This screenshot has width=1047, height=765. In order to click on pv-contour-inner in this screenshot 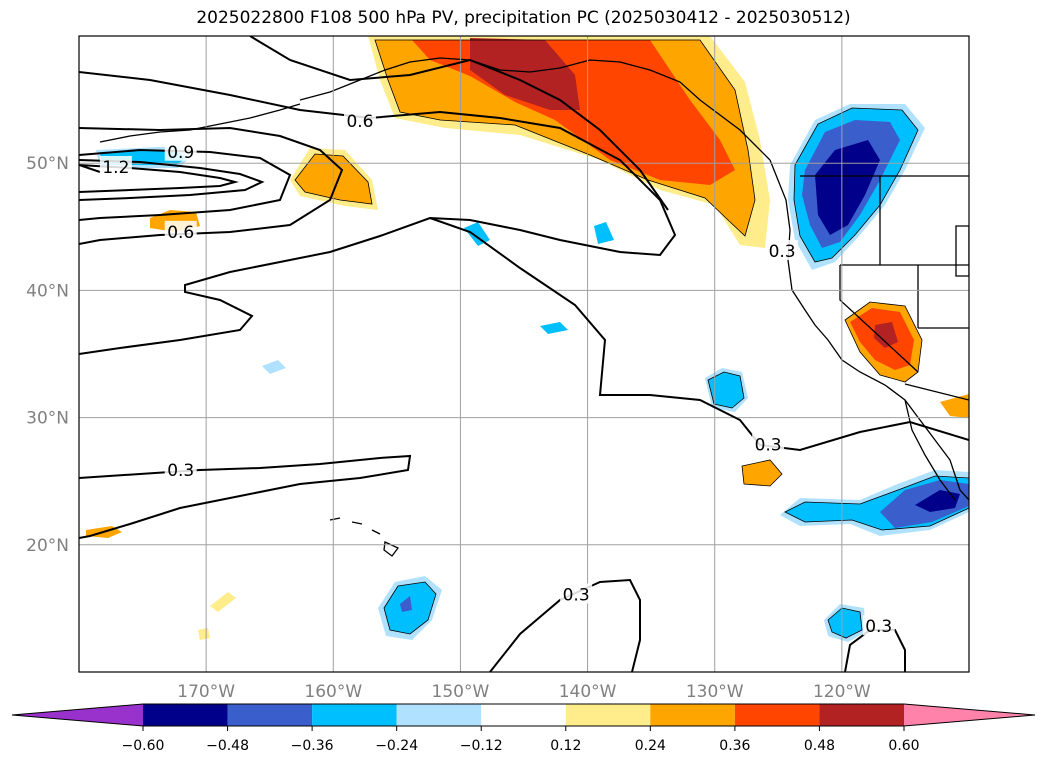, I will do `click(159, 178)`.